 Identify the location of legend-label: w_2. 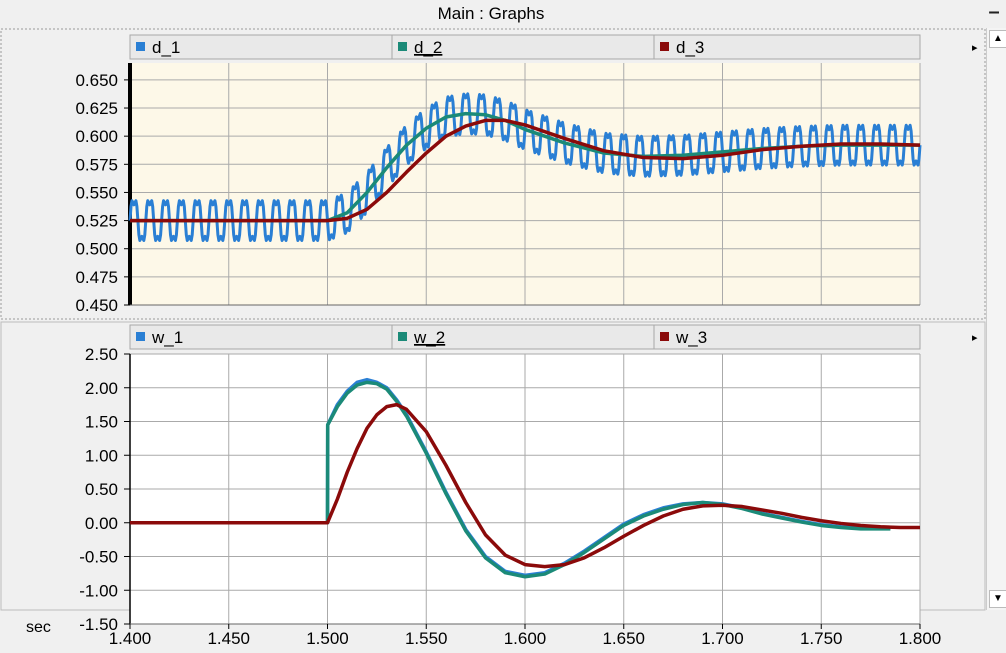
(429, 337).